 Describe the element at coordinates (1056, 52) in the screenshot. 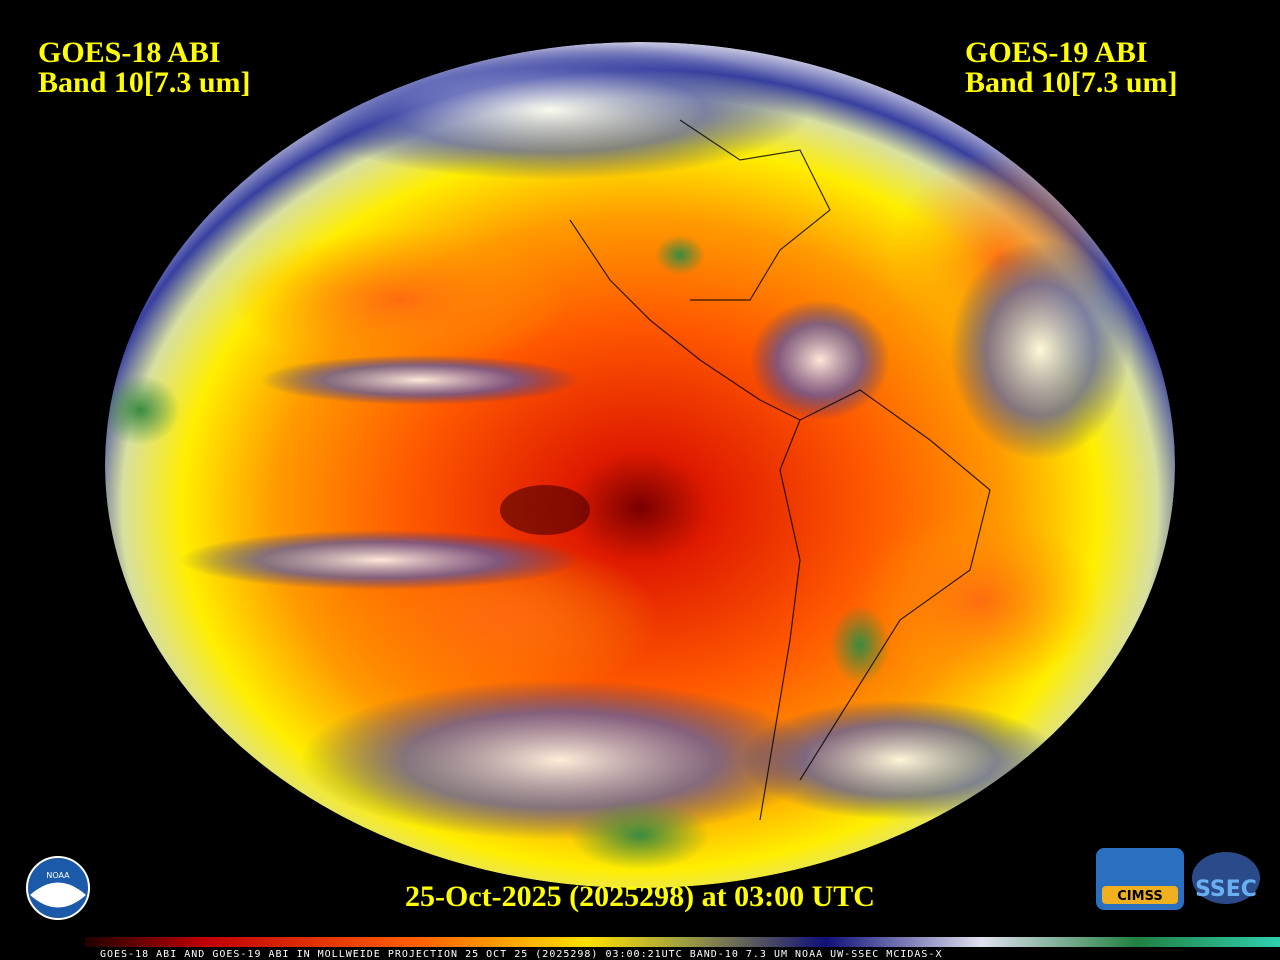

I see `right-satellite: GOES-19 ABI` at that location.